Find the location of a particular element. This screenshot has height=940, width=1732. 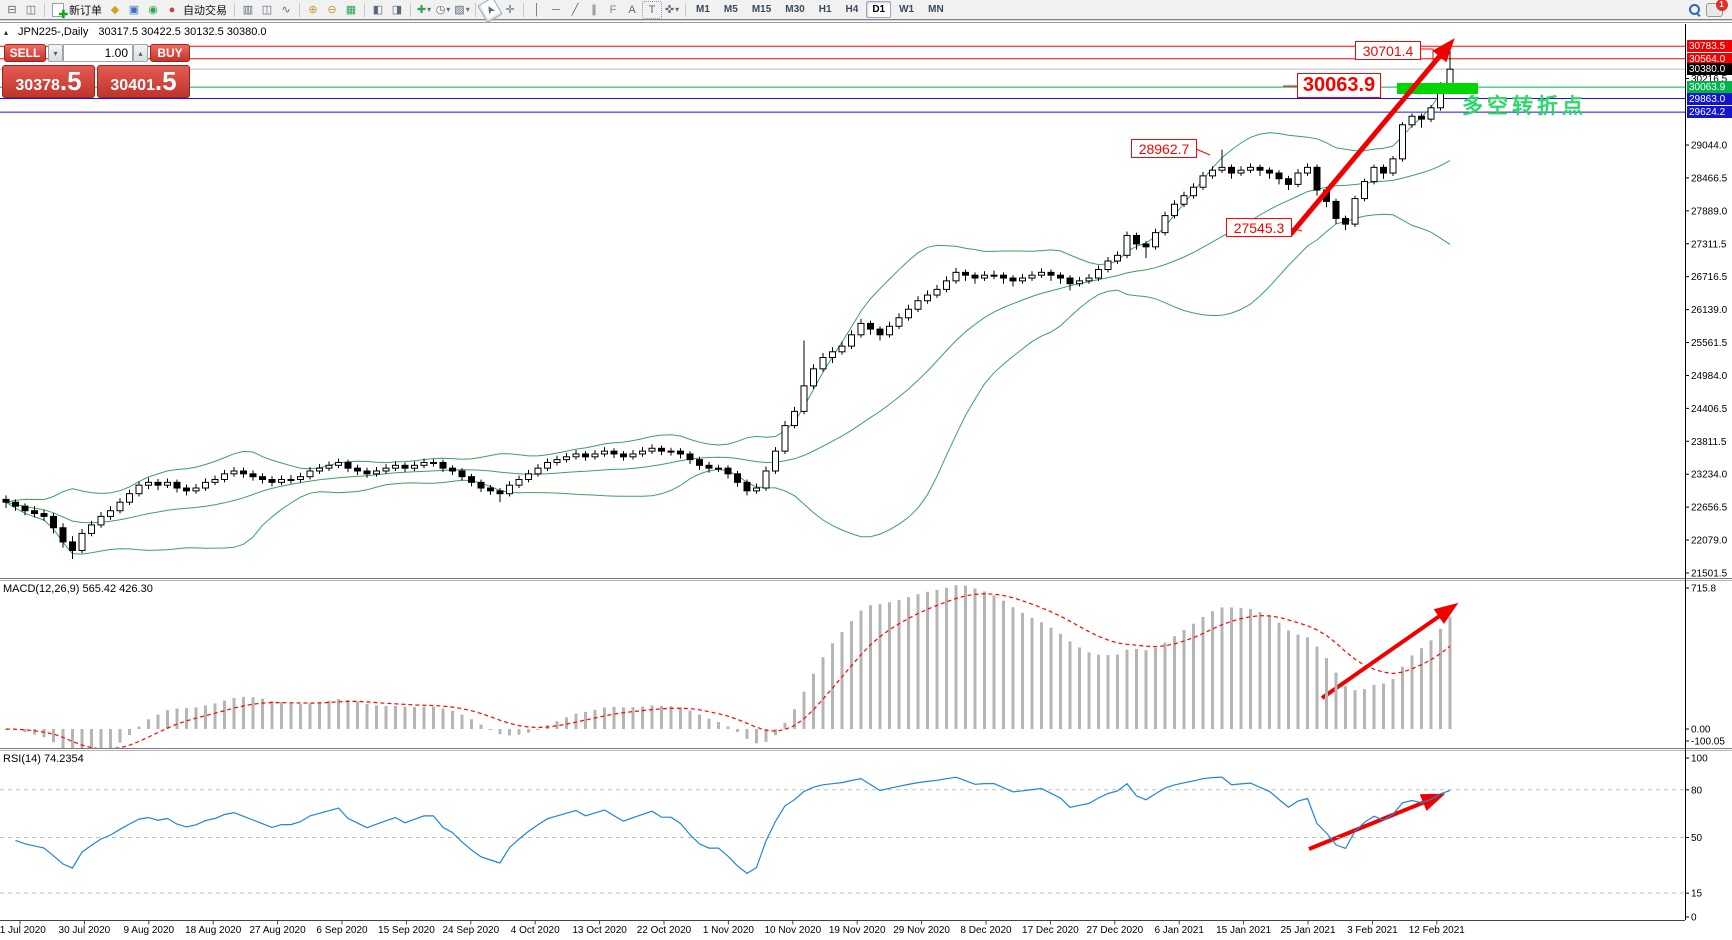

timeframe-button-m30: M30 is located at coordinates (795, 9).